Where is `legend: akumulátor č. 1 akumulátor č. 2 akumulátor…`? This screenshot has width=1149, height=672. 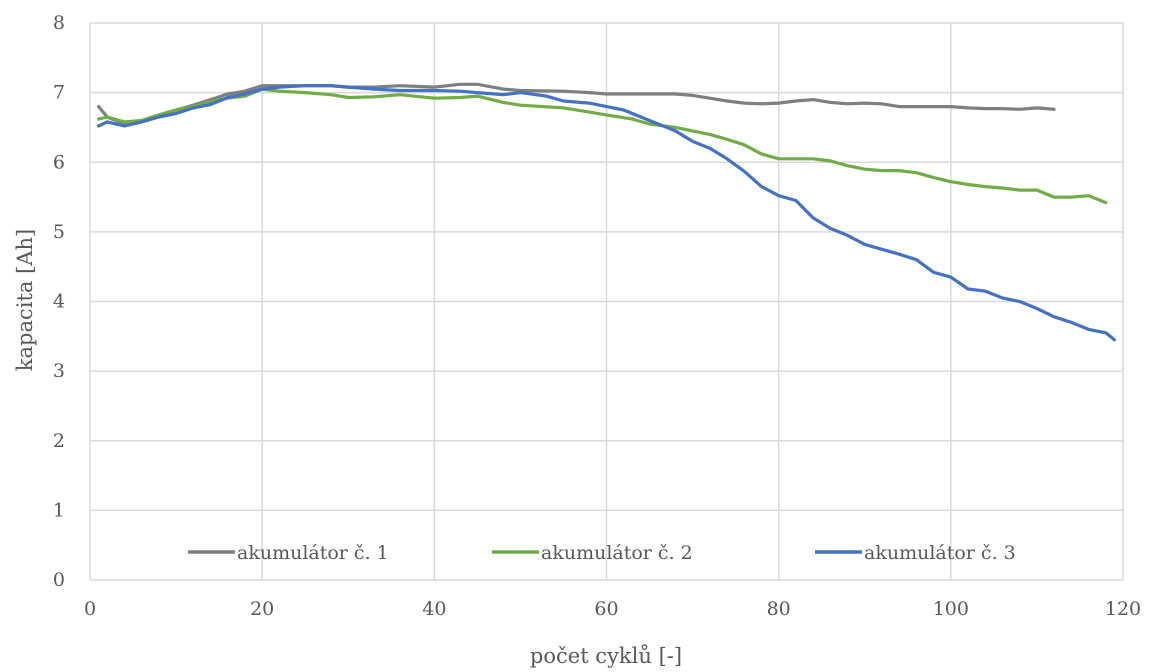 legend: akumulátor č. 1 akumulátor č. 2 akumulátor… is located at coordinates (602, 553).